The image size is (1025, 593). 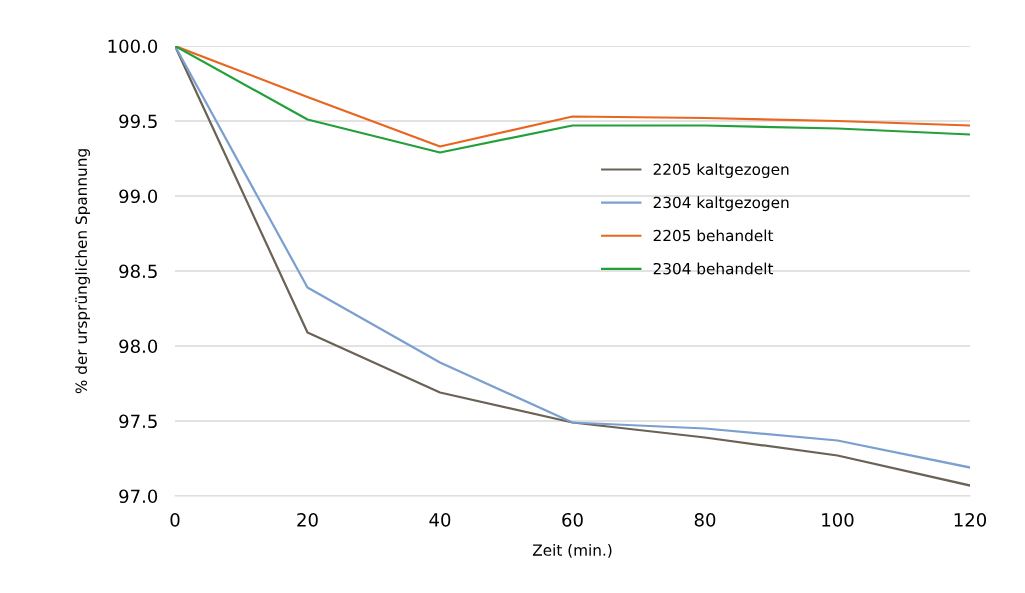 I want to click on legend-label: 2304 behandelt, so click(x=713, y=268).